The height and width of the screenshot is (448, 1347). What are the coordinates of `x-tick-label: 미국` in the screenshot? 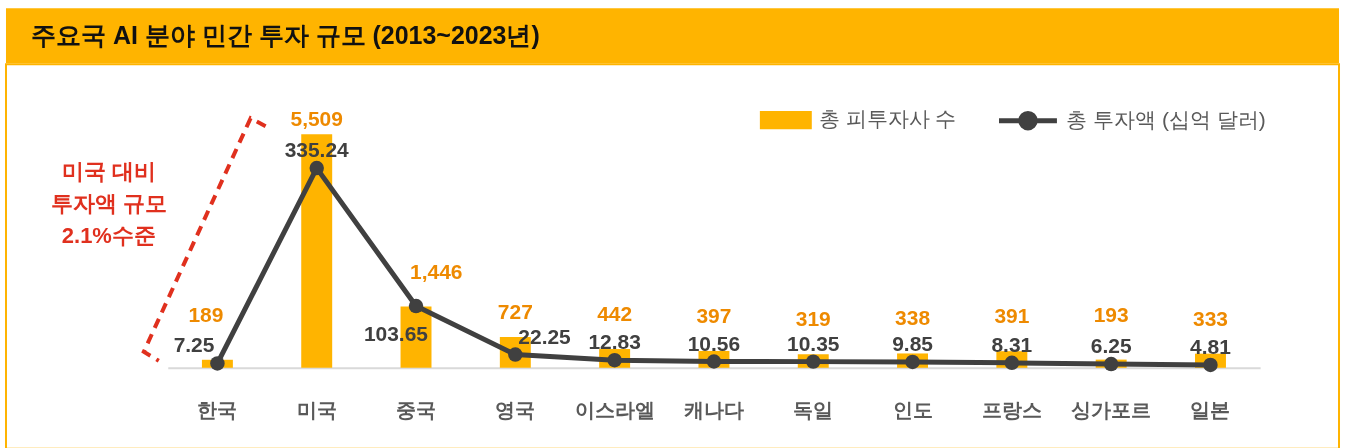 It's located at (316, 410).